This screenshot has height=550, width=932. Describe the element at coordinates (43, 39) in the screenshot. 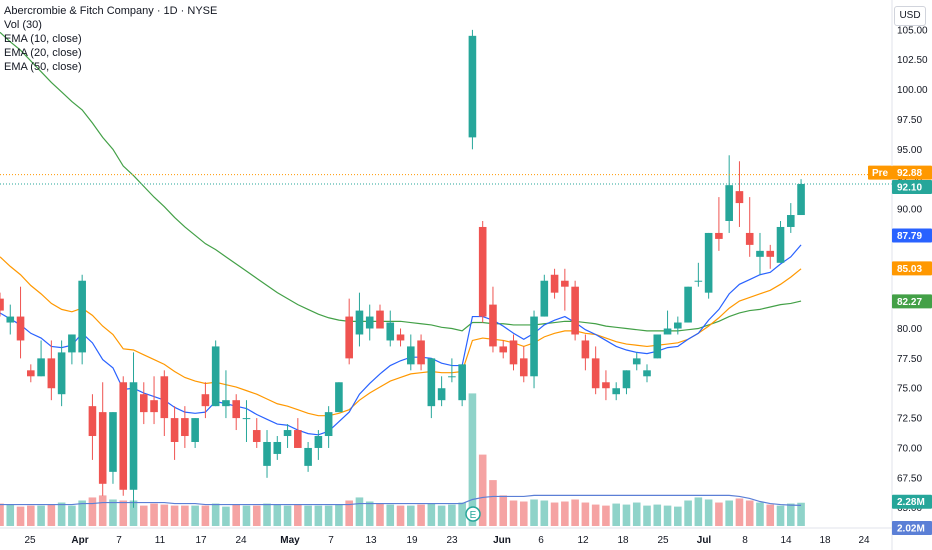

I see `legend-ema10: EMA (10, close)` at that location.